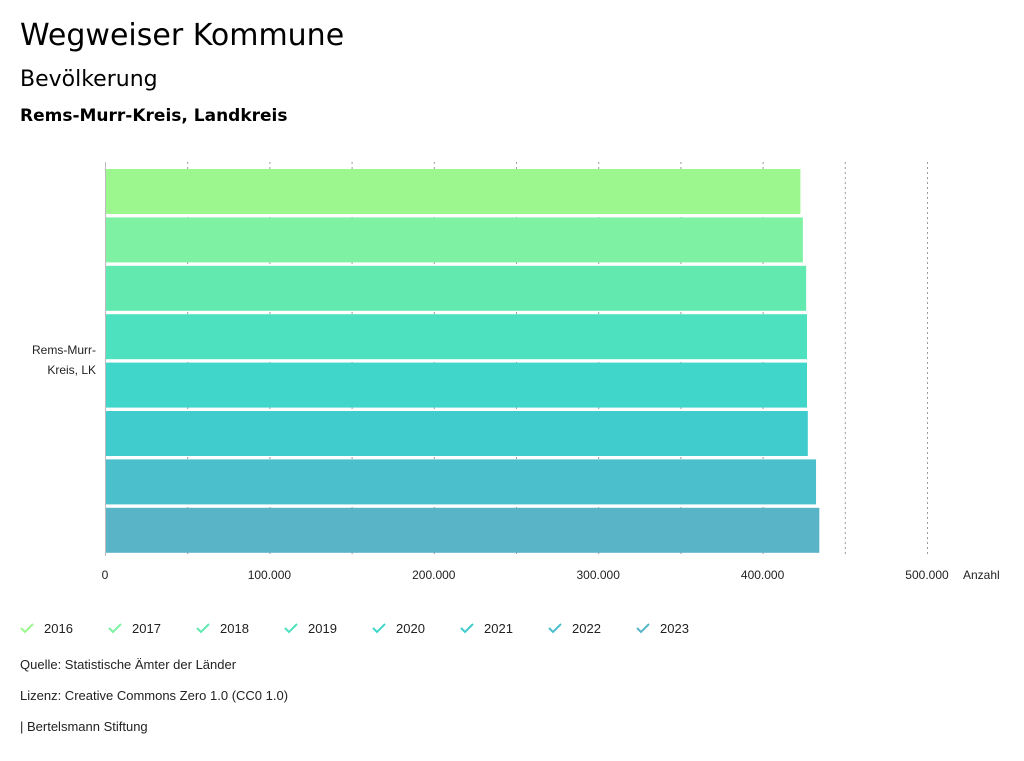 This screenshot has width=1024, height=761. What do you see at coordinates (454, 240) in the screenshot?
I see `bar-2017` at bounding box center [454, 240].